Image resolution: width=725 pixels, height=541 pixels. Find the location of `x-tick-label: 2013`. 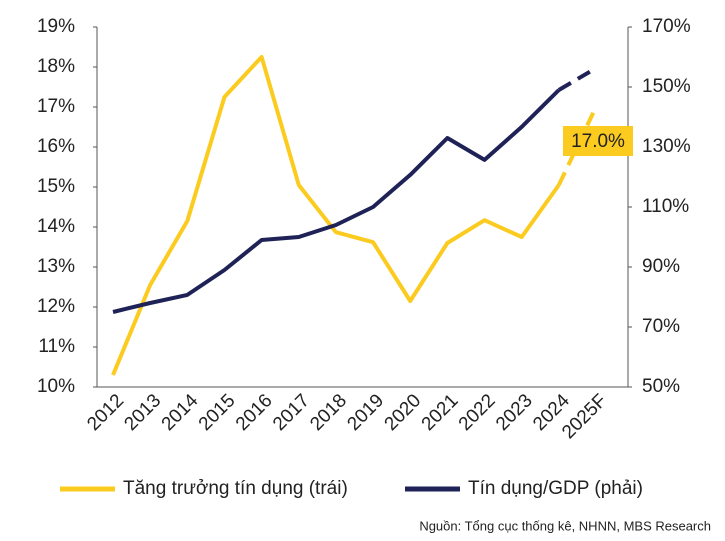

x-tick-label: 2013 is located at coordinates (142, 412).